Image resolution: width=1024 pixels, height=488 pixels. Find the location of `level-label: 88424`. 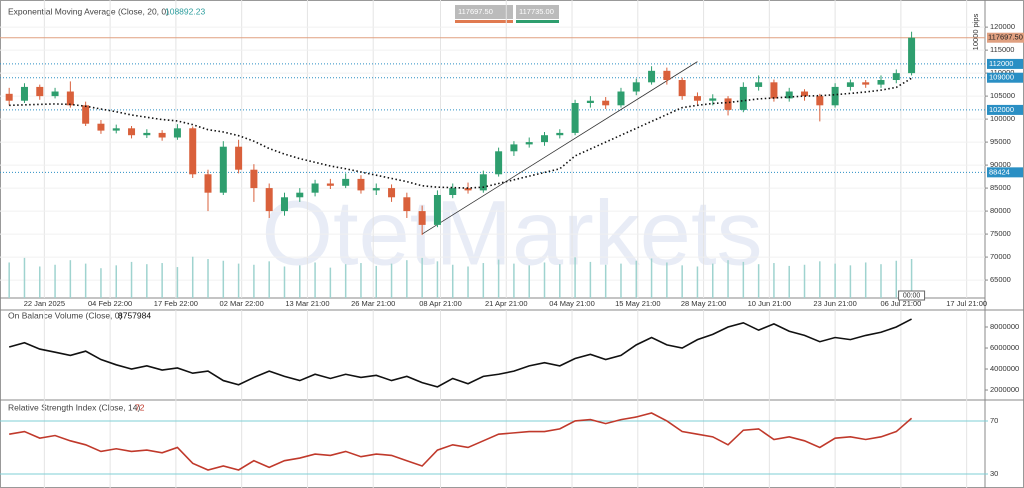

level-label: 88424 is located at coordinates (999, 171).